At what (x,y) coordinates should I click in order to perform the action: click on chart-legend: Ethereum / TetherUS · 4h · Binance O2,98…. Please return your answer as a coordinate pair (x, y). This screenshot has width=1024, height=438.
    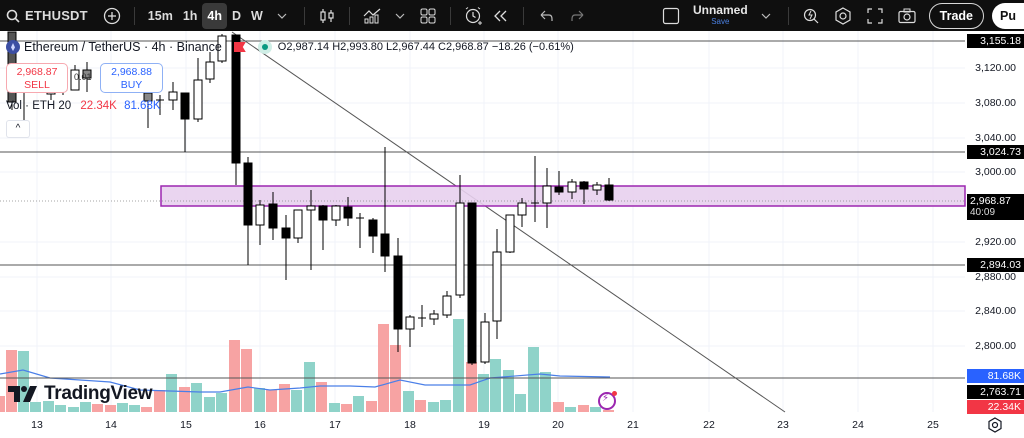
    Looking at the image, I should click on (290, 47).